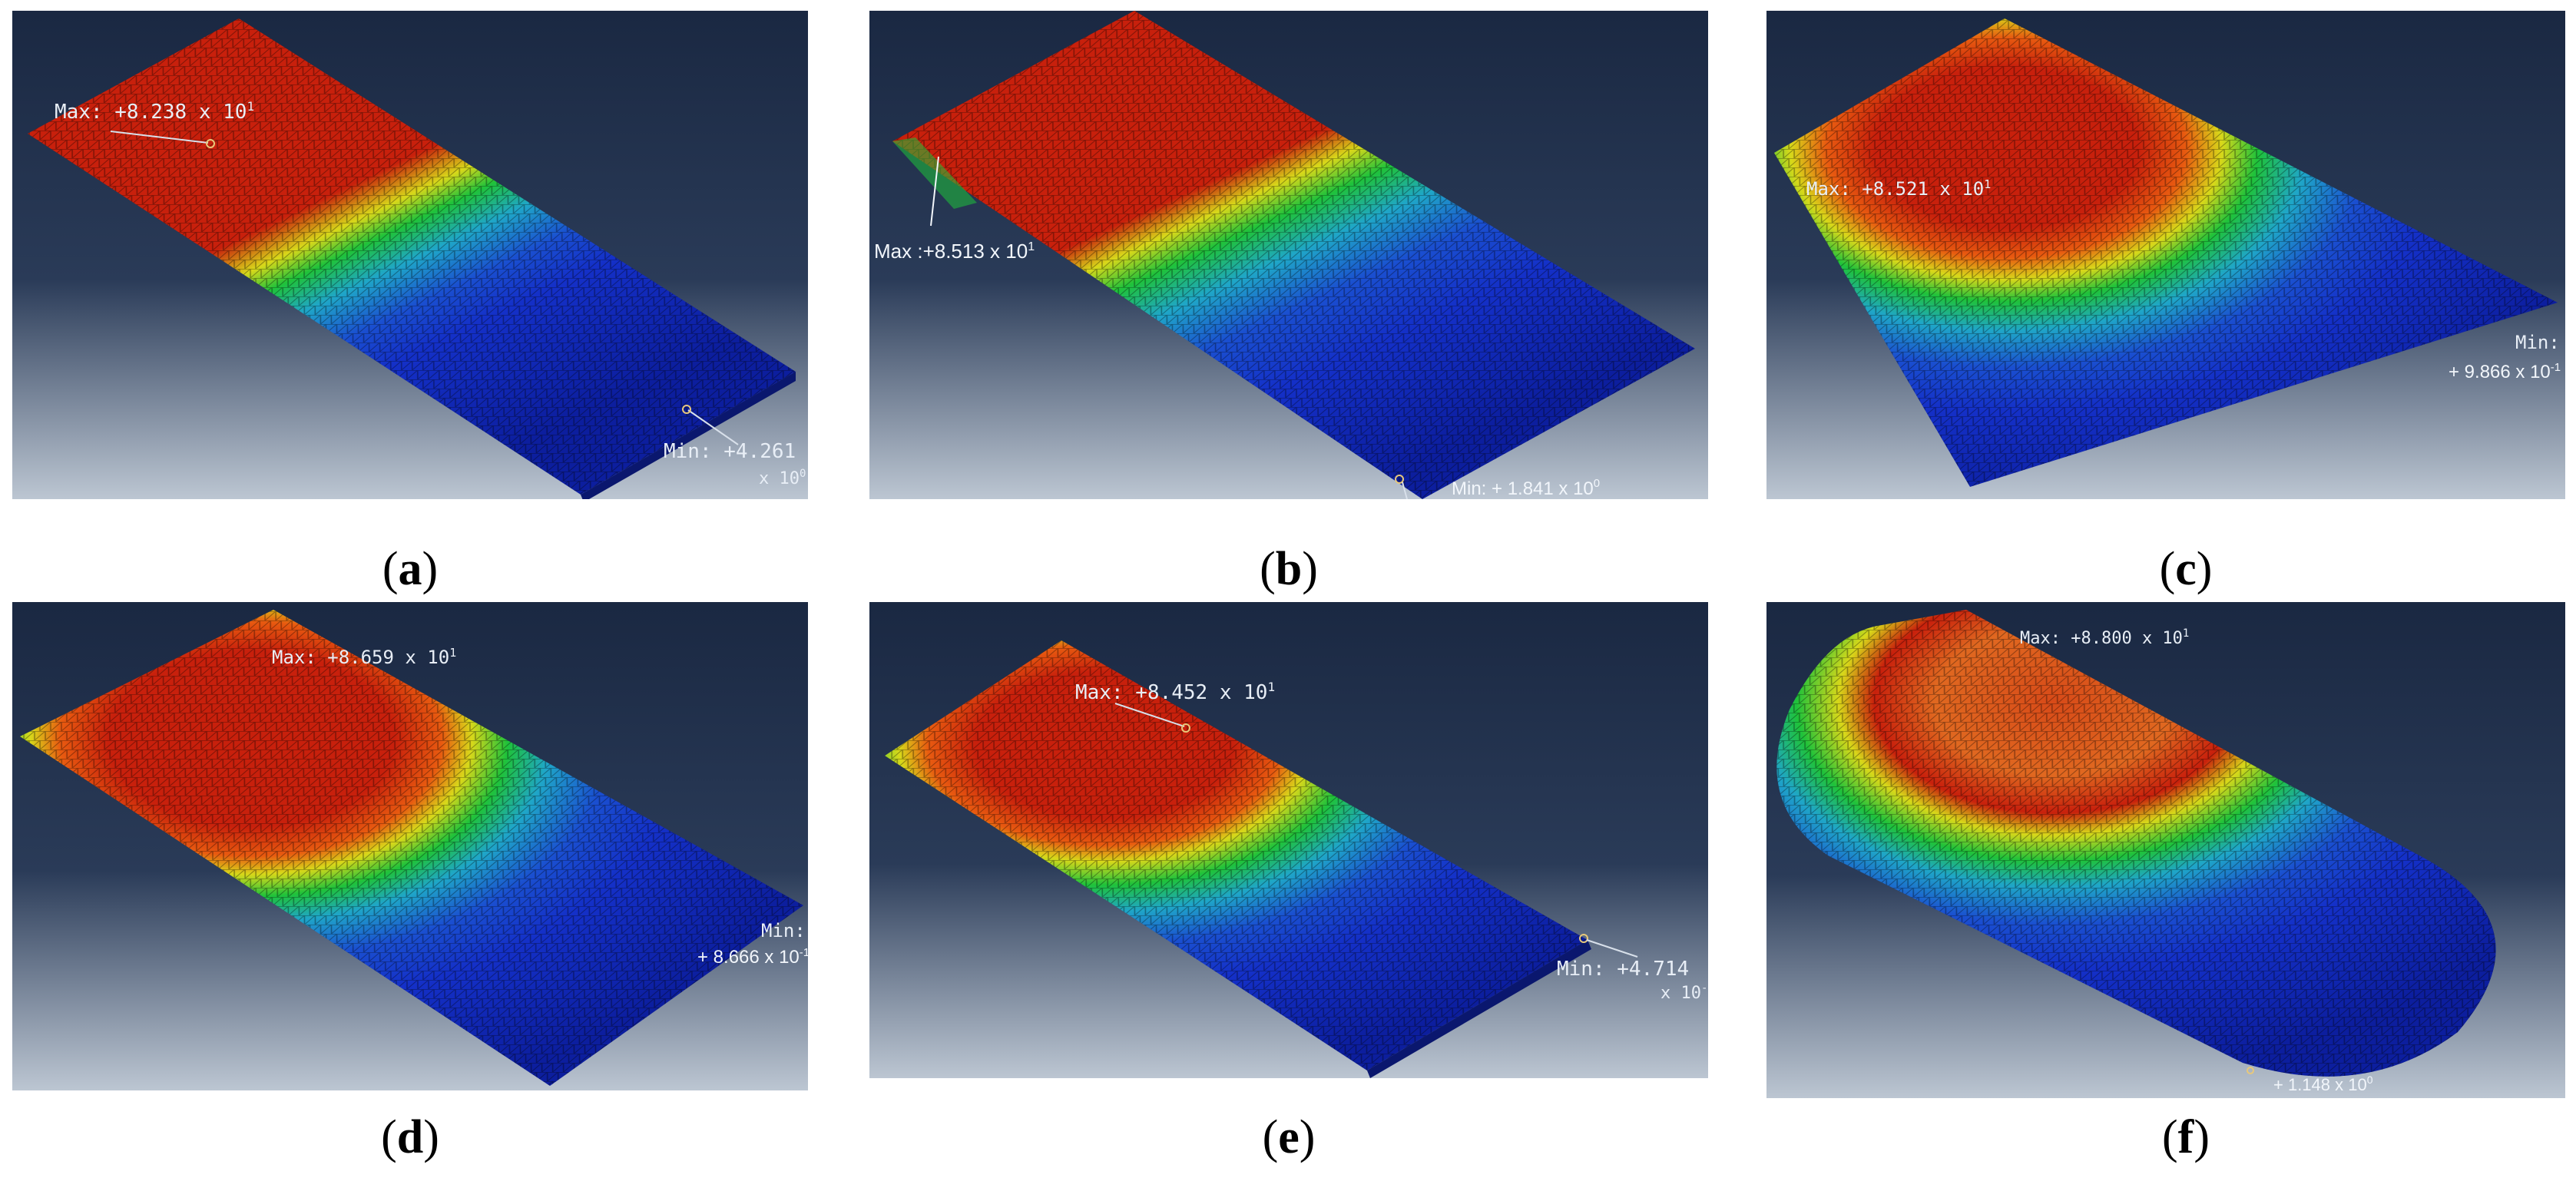 Image resolution: width=2576 pixels, height=1178 pixels. Describe the element at coordinates (2186, 1137) in the screenshot. I see `caption-f: (f)` at that location.